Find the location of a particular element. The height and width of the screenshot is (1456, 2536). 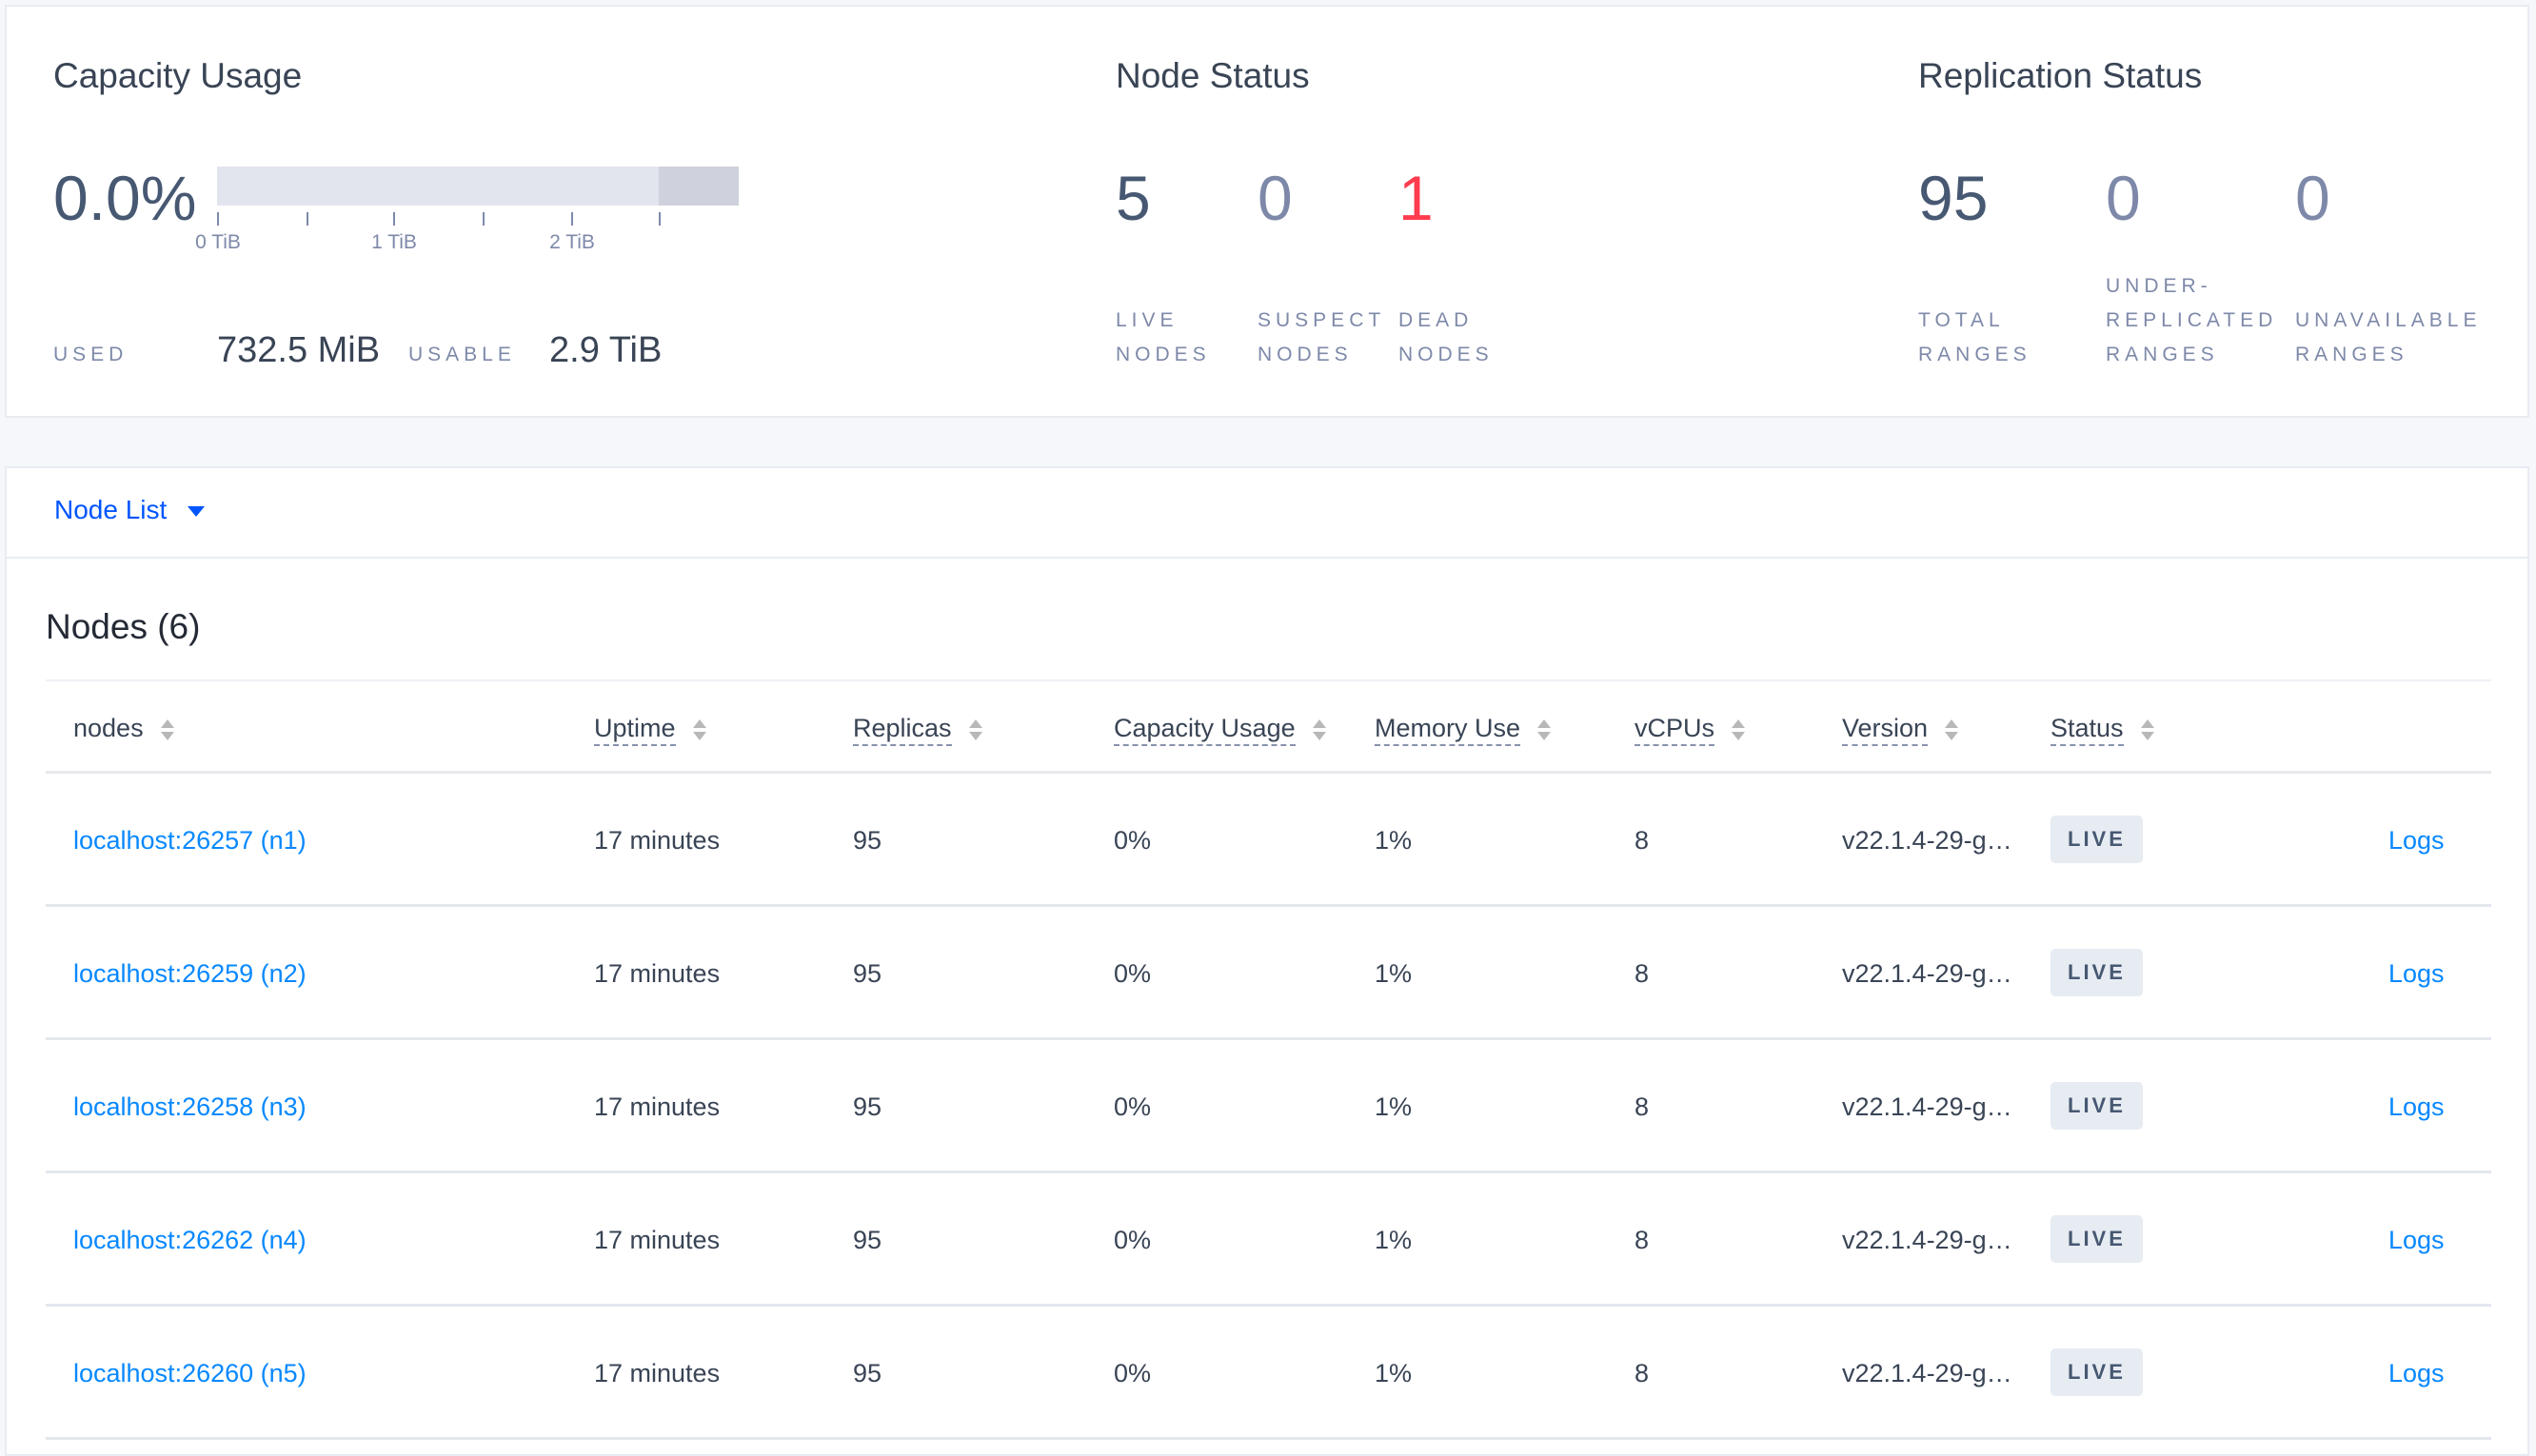

bar-tick-label: 1 TiB is located at coordinates (394, 242).